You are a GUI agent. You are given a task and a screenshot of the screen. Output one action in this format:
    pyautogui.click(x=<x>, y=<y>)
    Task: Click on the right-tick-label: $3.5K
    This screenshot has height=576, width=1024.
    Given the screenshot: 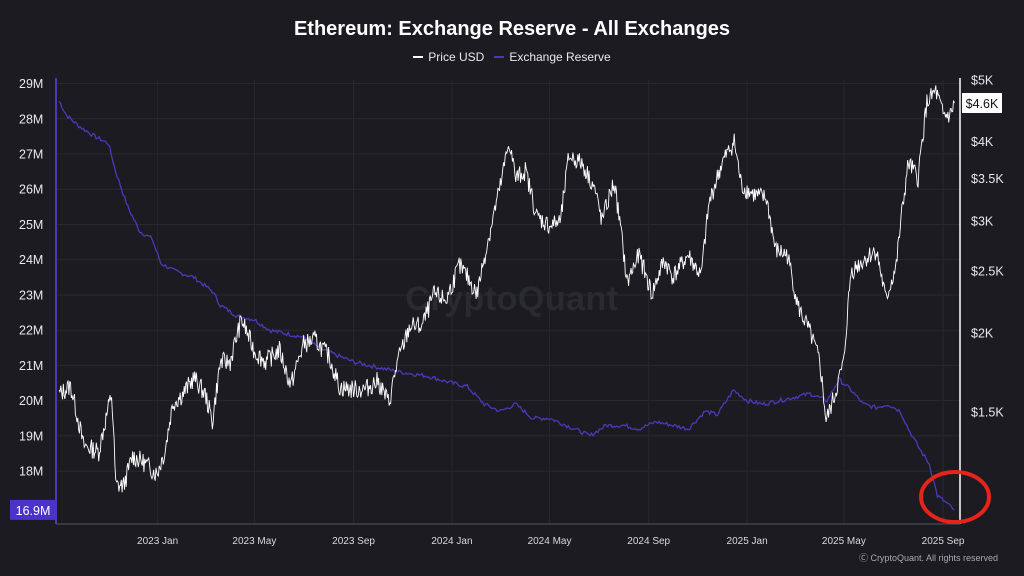 What is the action you would take?
    pyautogui.click(x=987, y=179)
    